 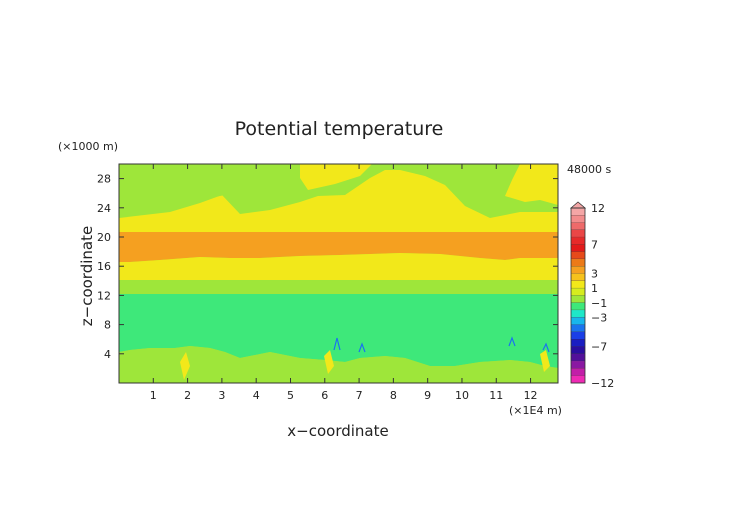 I want to click on contour-green-thin, so click(x=338, y=287).